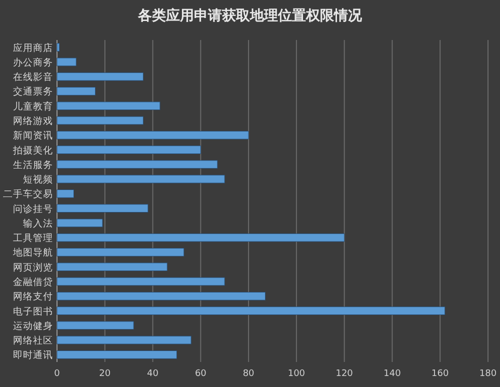 The image size is (500, 387). Describe the element at coordinates (33, 92) in the screenshot. I see `y-tick-label: 交通票务` at that location.